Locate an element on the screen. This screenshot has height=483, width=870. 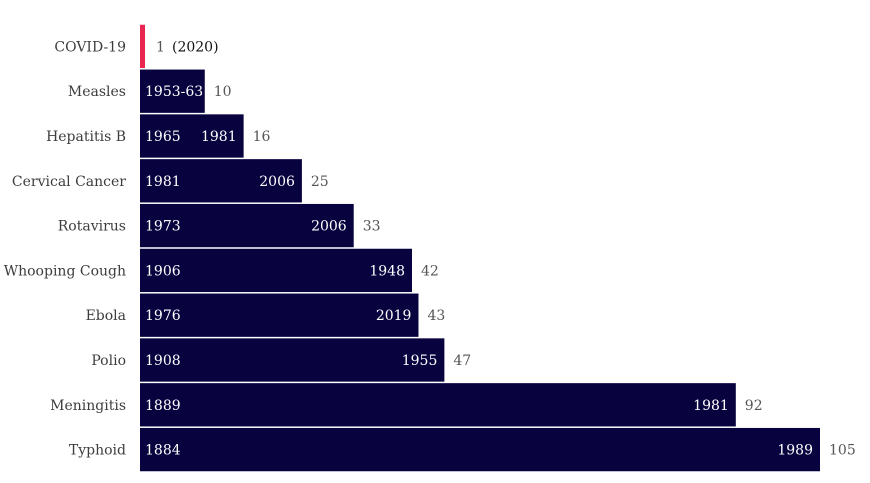
start-year-label: 1981 is located at coordinates (163, 182).